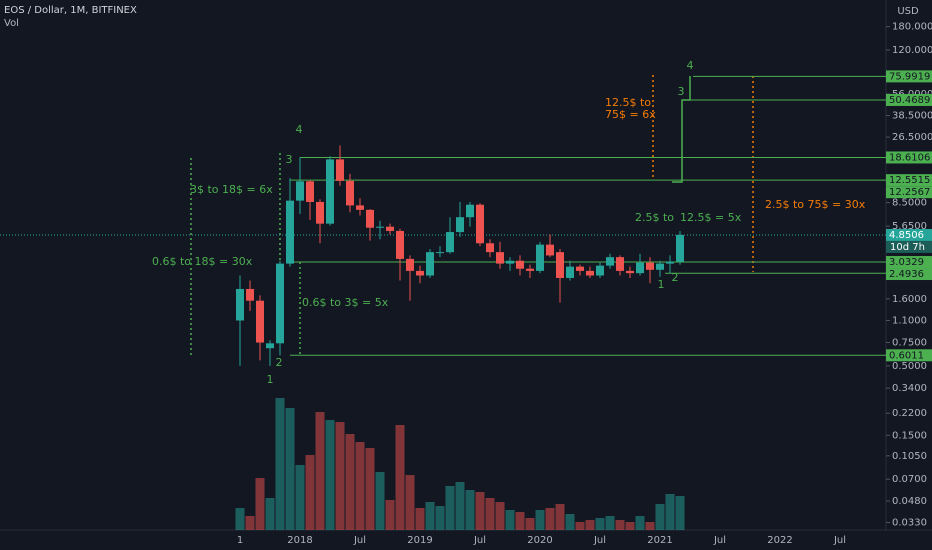 This screenshot has height=550, width=932. What do you see at coordinates (906, 355) in the screenshot?
I see `level-label: 0.6011` at bounding box center [906, 355].